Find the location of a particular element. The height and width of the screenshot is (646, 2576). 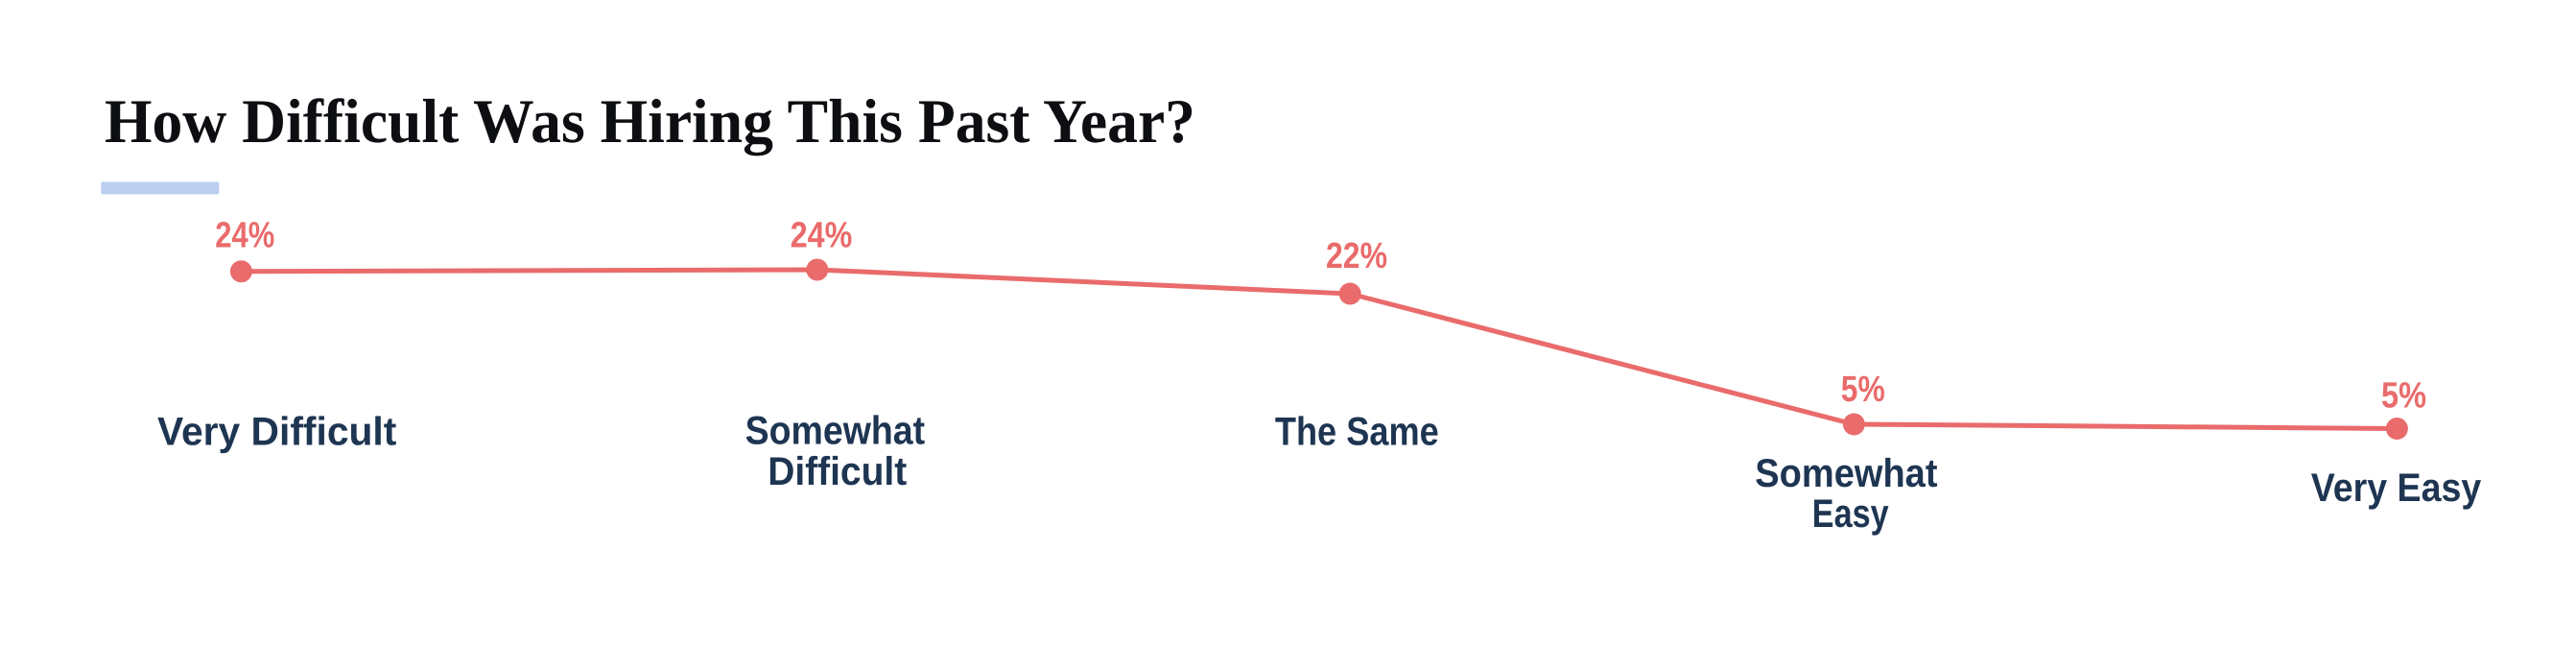

svg-text: Very Easy is located at coordinates (2396, 488).